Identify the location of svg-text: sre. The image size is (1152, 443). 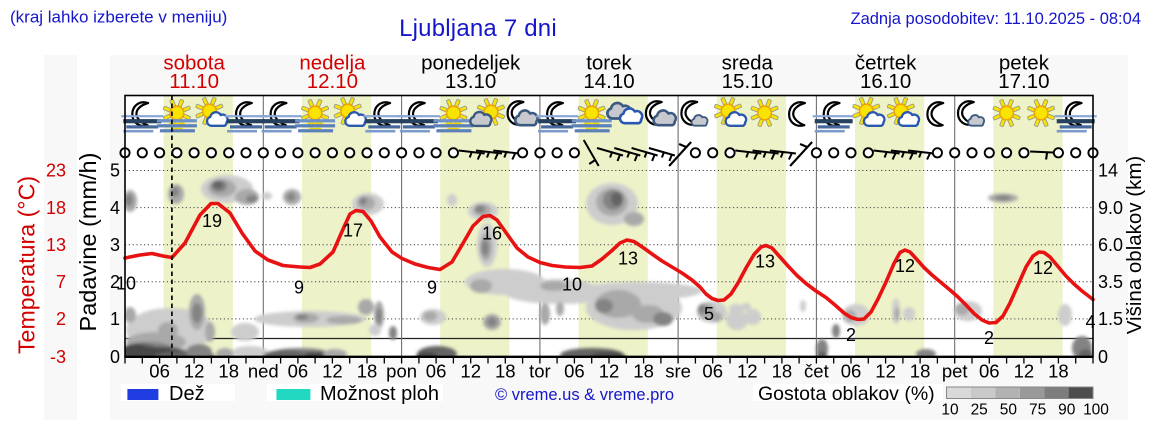
(678, 371).